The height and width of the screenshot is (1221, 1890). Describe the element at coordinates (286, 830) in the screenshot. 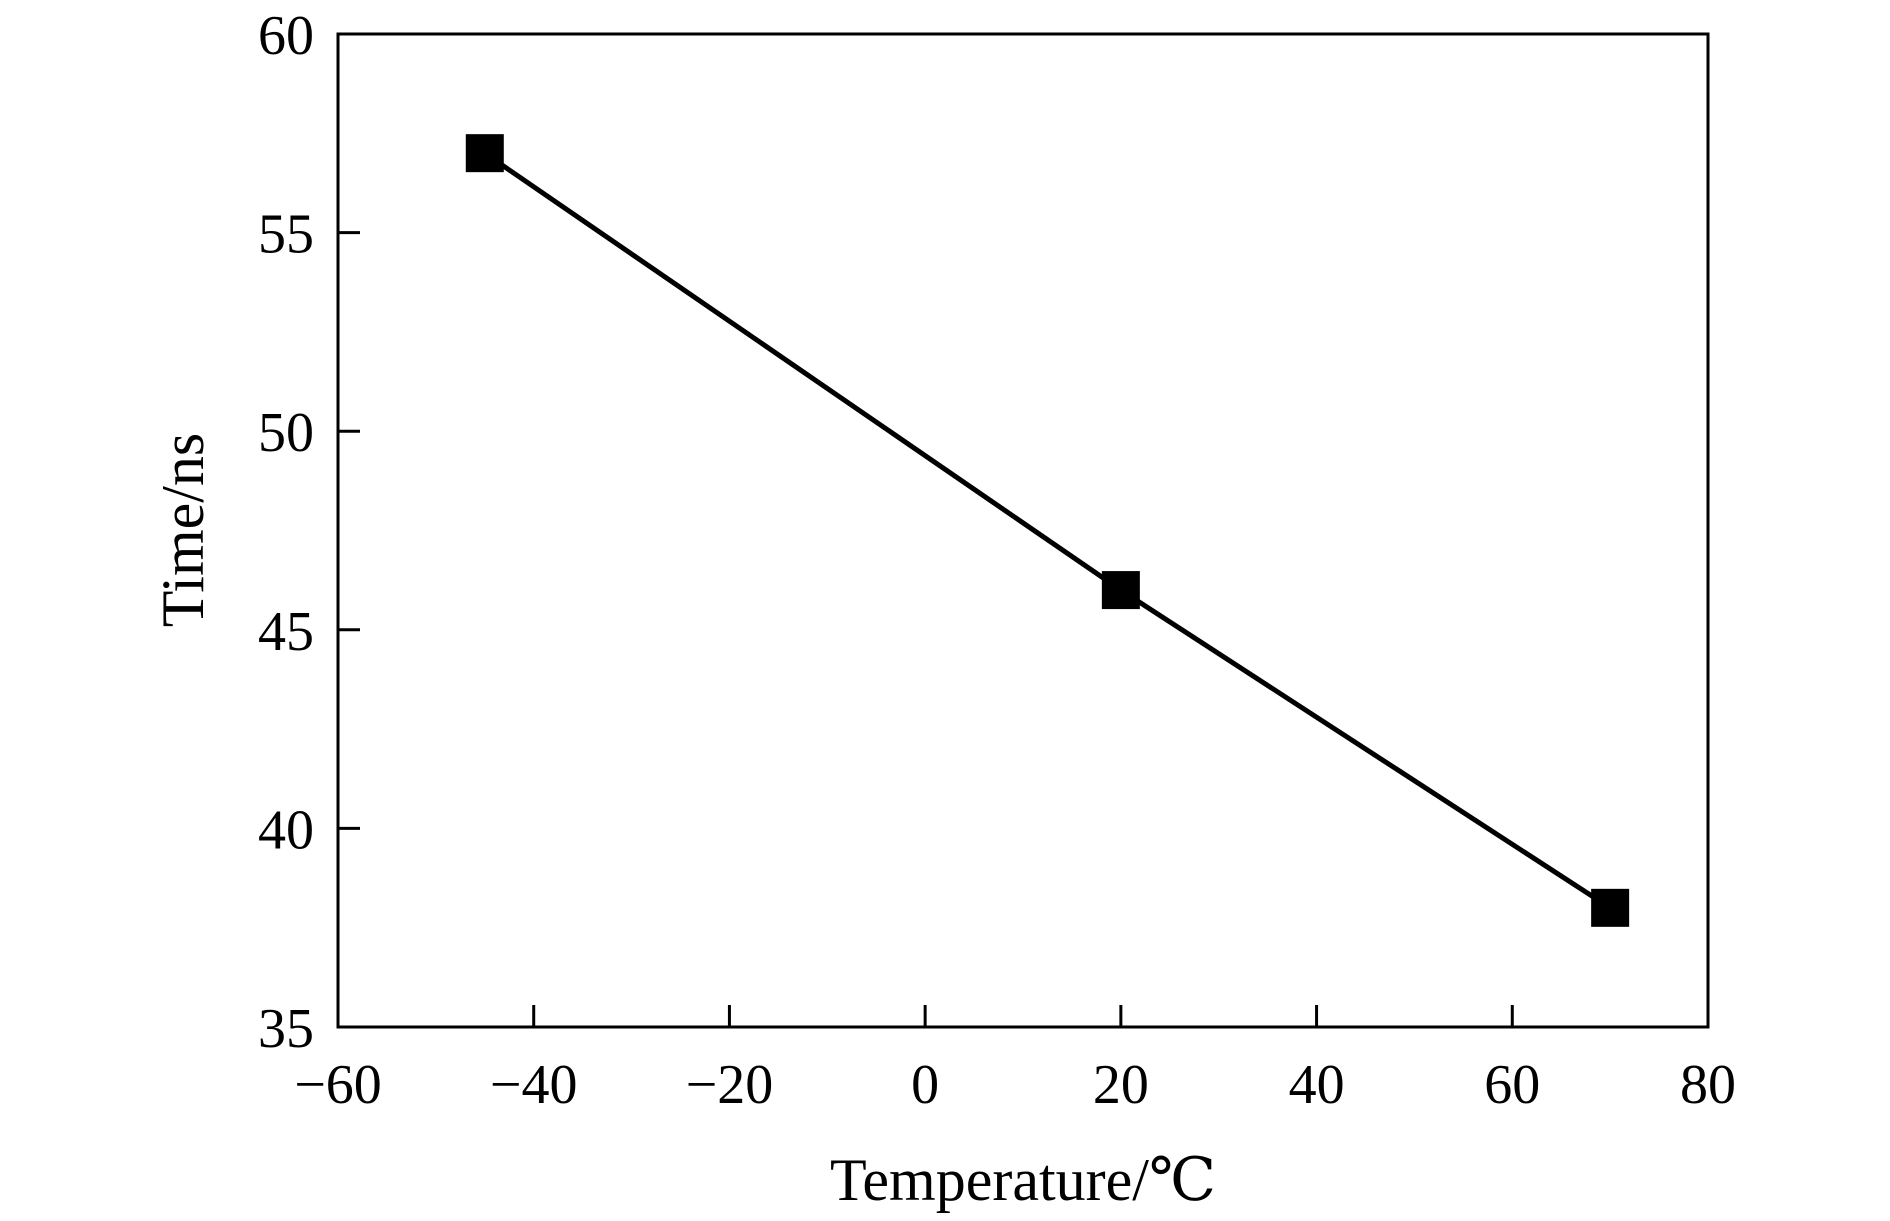

I see `y-tick-label: 40` at that location.